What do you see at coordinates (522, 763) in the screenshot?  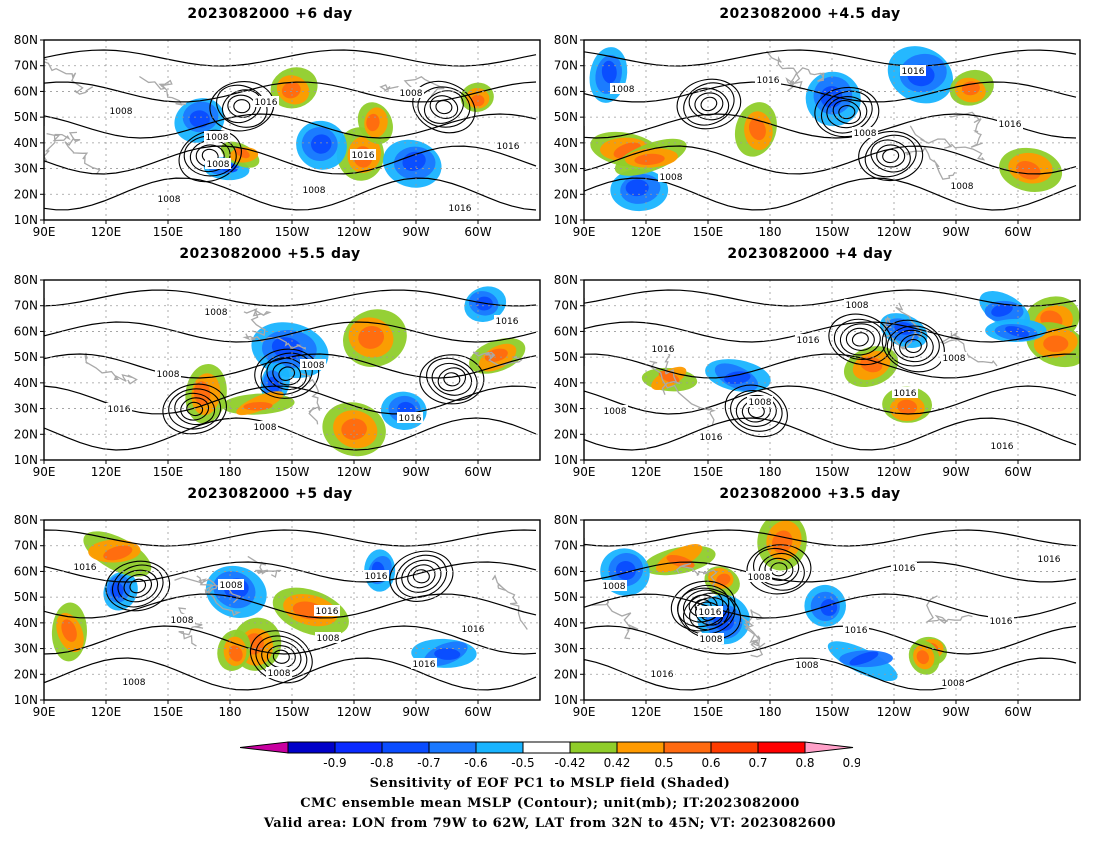 I see `colorbar-label: -0.5` at bounding box center [522, 763].